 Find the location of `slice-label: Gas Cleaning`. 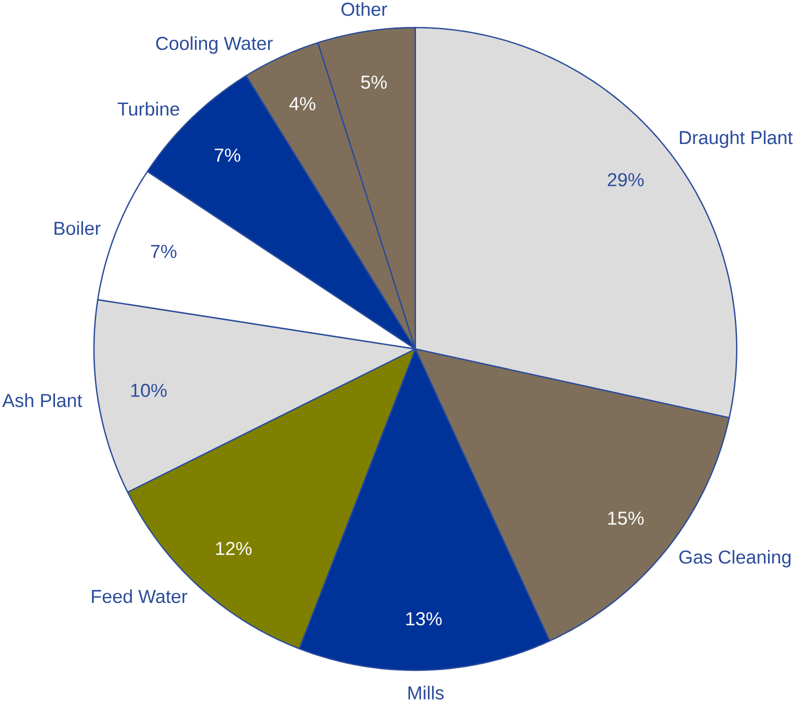

slice-label: Gas Cleaning is located at coordinates (735, 559).